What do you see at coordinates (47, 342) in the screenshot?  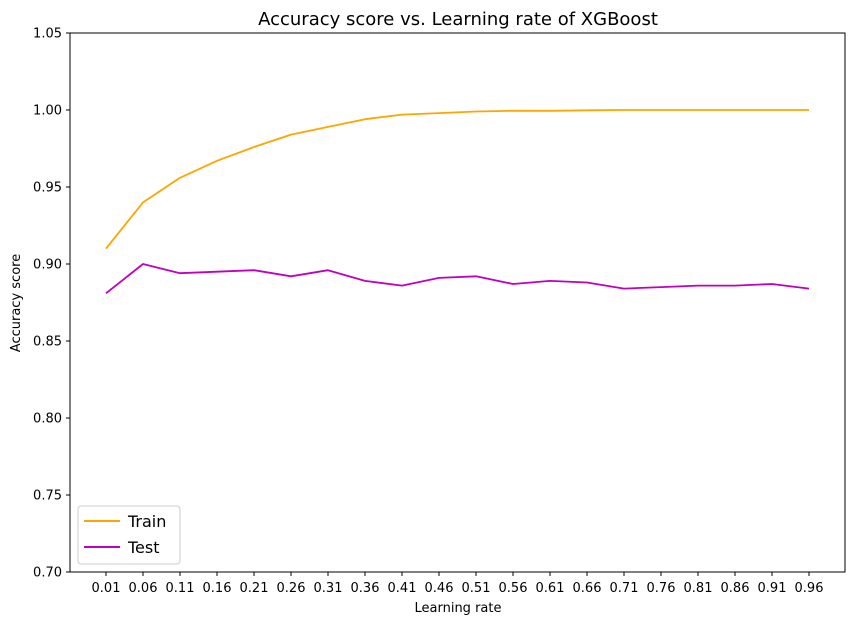 I see `y-tick-label: 0.85` at bounding box center [47, 342].